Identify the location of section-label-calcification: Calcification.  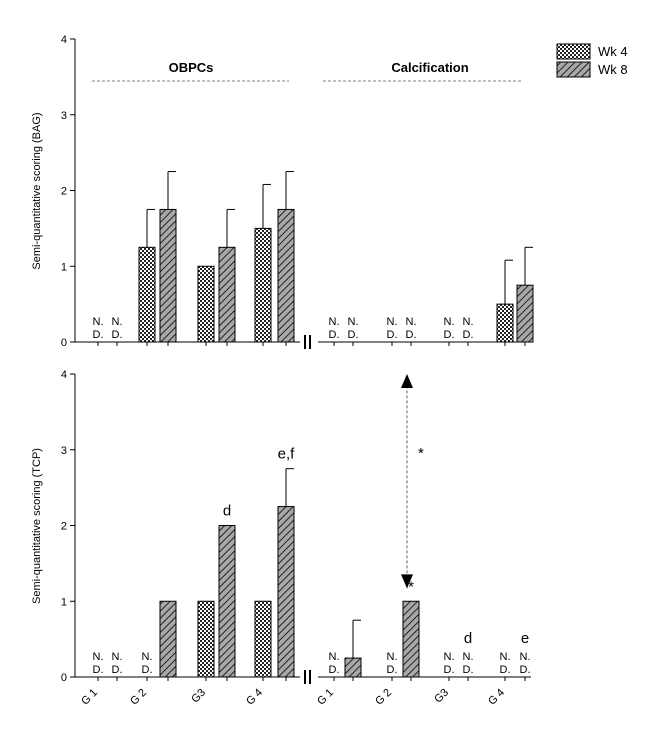
(429, 67).